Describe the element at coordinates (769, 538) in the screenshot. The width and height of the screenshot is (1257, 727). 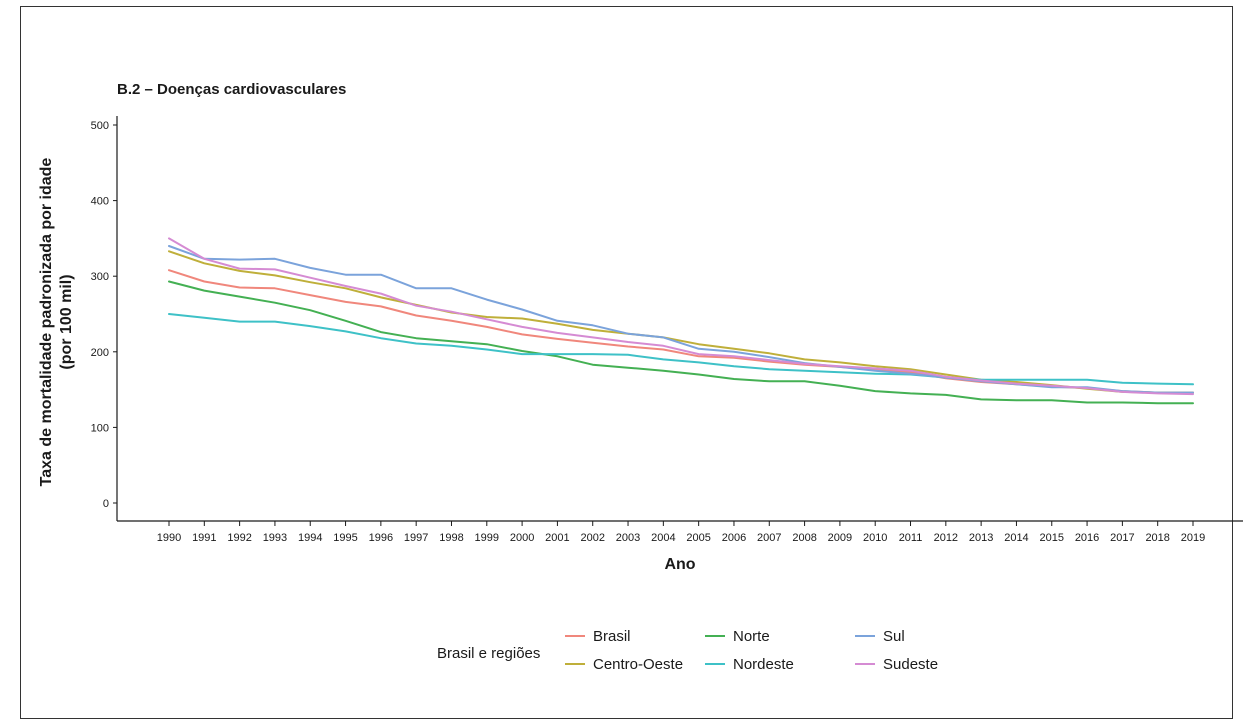
I see `x-tick-label: 2007` at that location.